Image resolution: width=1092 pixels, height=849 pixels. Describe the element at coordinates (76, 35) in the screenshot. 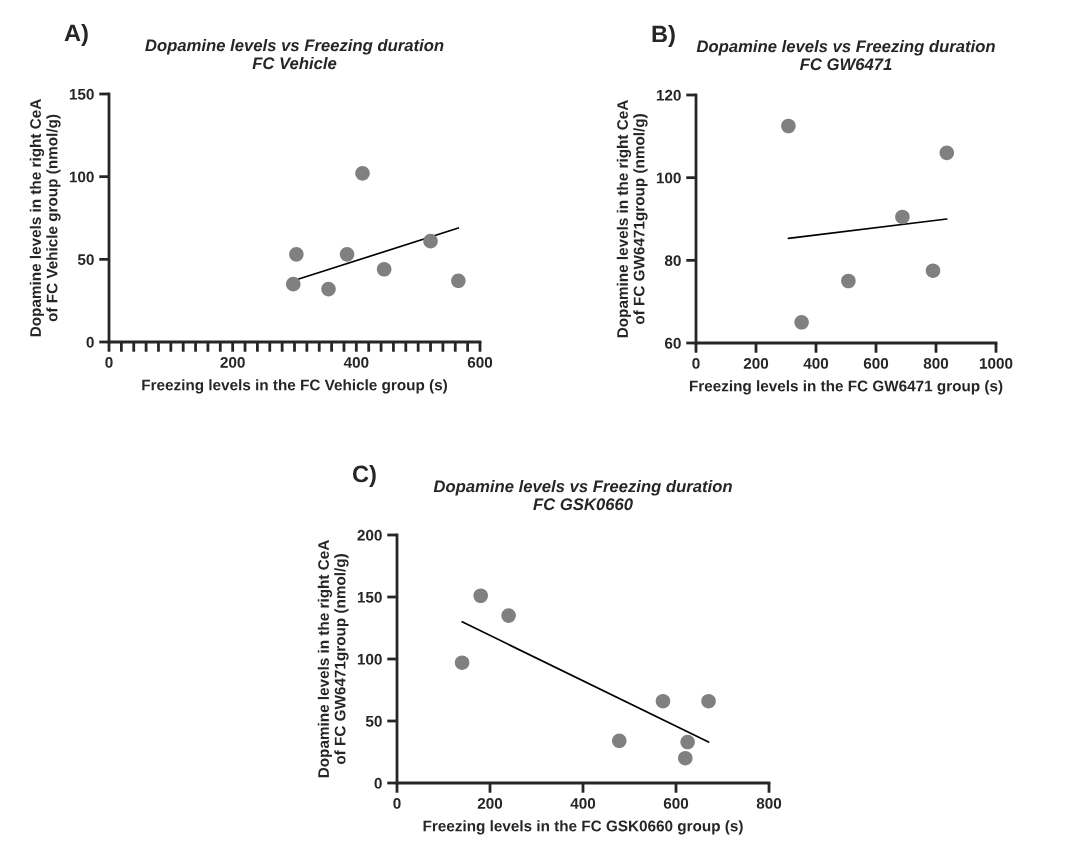

I see `text: A)` at that location.